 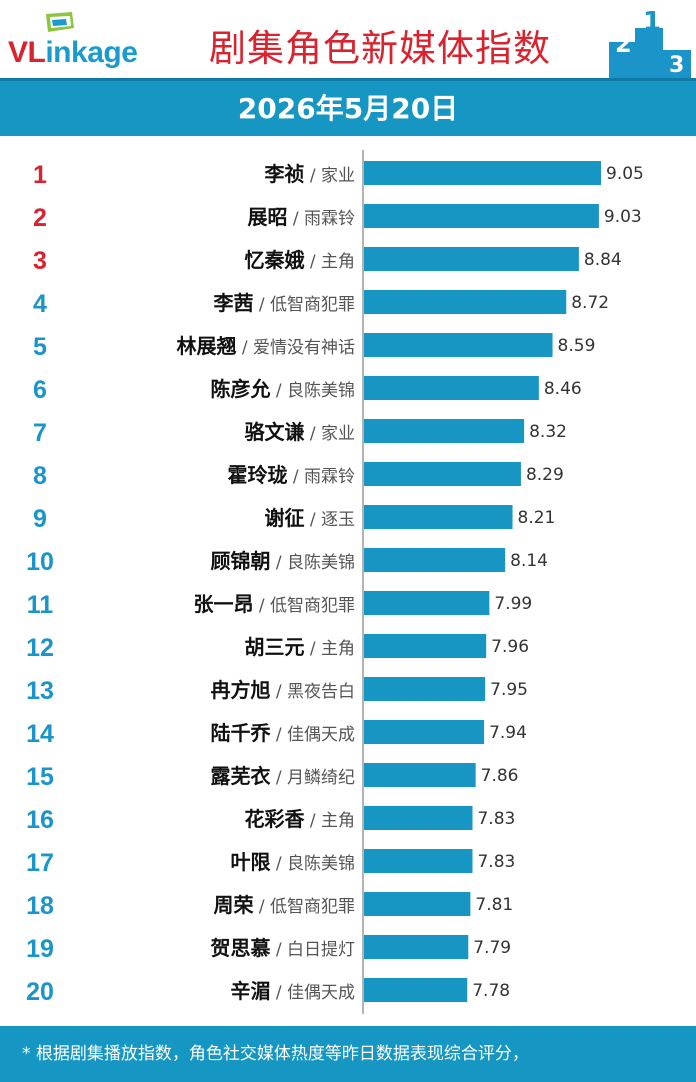 What do you see at coordinates (283, 174) in the screenshot?
I see `role-name: 李祯` at bounding box center [283, 174].